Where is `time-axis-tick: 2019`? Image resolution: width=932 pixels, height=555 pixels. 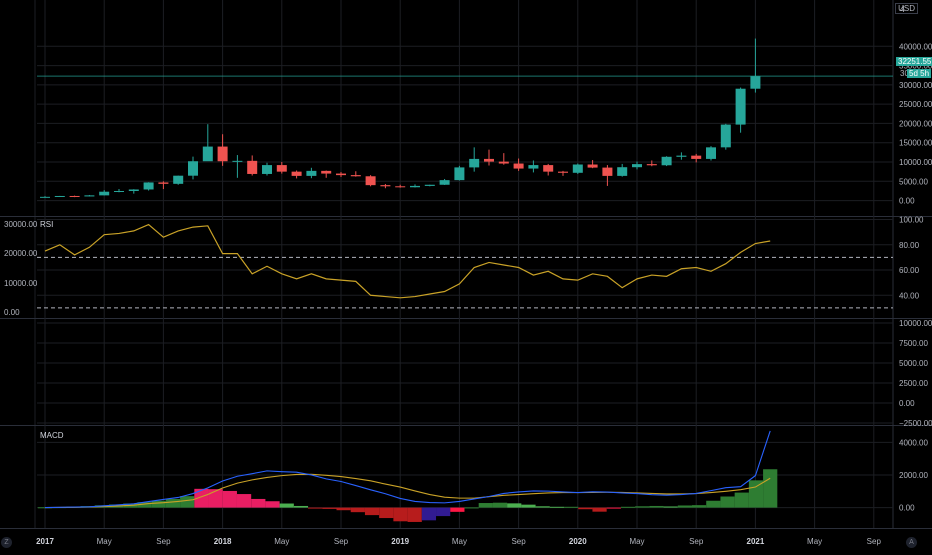 time-axis-tick: 2019 is located at coordinates (400, 541).